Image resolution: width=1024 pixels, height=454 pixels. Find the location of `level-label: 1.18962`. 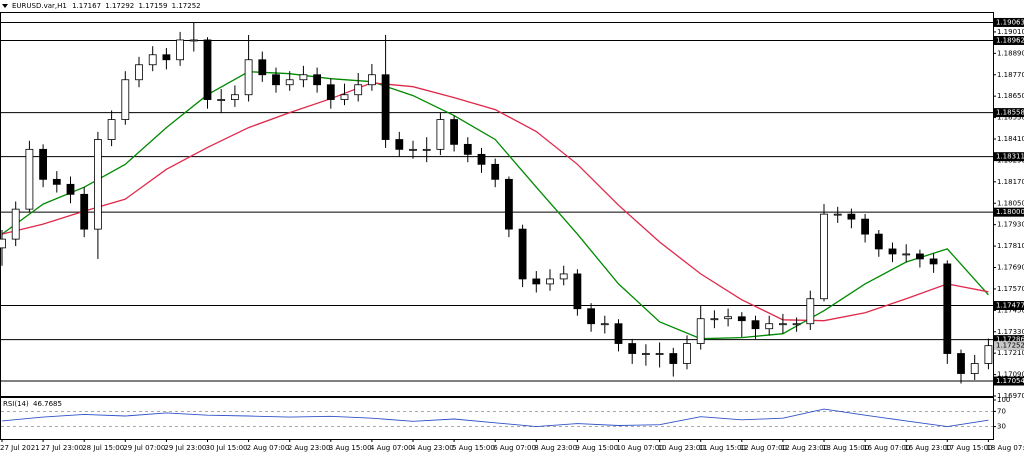

level-label: 1.18962 is located at coordinates (1010, 40).